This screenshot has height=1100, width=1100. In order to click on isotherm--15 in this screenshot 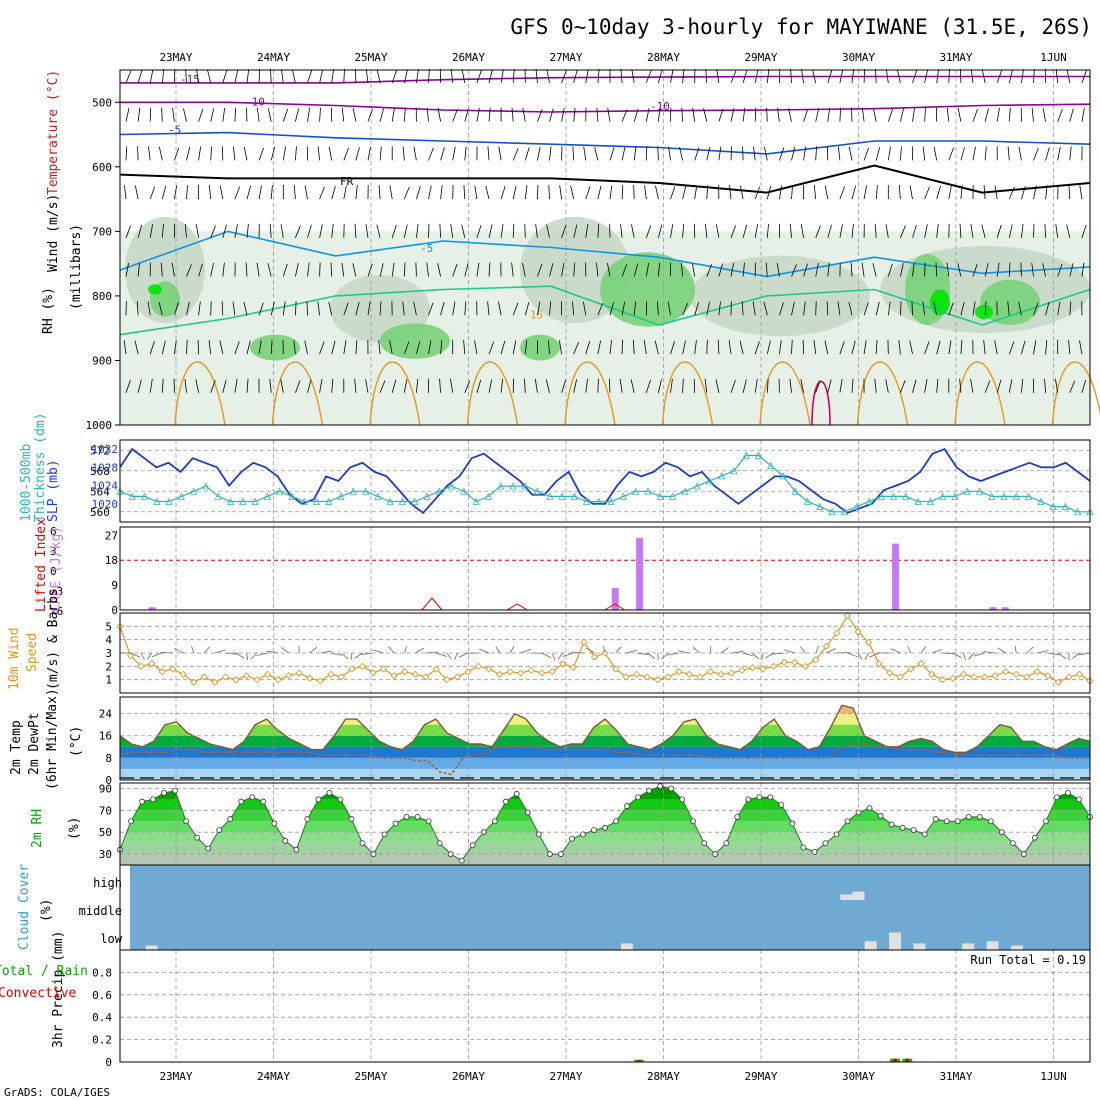, I will do `click(605, 79)`.